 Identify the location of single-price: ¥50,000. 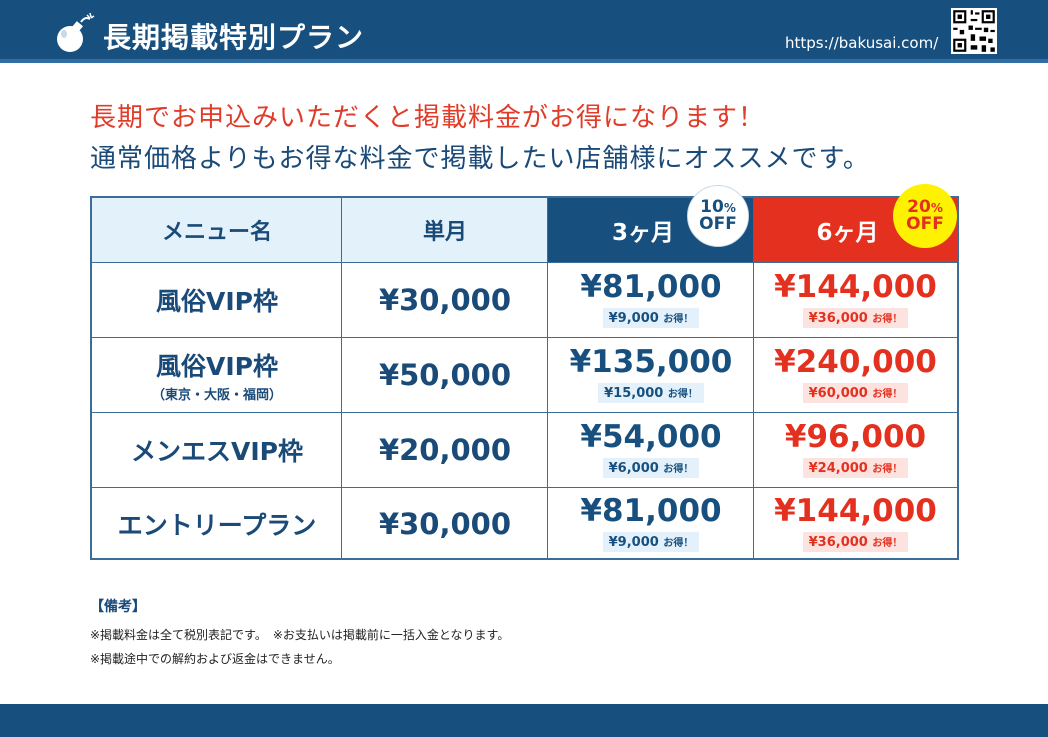
(445, 375).